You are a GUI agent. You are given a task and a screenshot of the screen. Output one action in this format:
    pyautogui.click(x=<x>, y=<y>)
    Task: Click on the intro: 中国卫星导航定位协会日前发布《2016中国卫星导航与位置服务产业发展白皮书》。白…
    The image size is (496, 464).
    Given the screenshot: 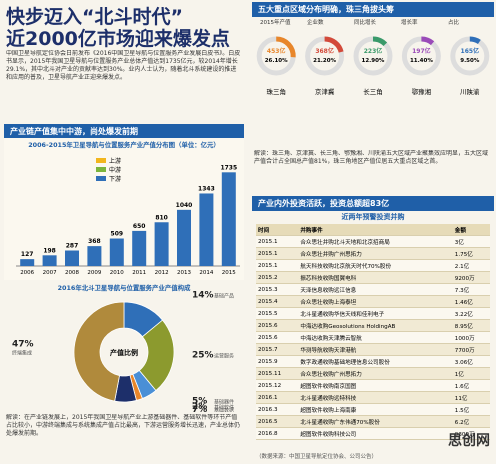 What is the action you would take?
    pyautogui.click(x=123, y=65)
    